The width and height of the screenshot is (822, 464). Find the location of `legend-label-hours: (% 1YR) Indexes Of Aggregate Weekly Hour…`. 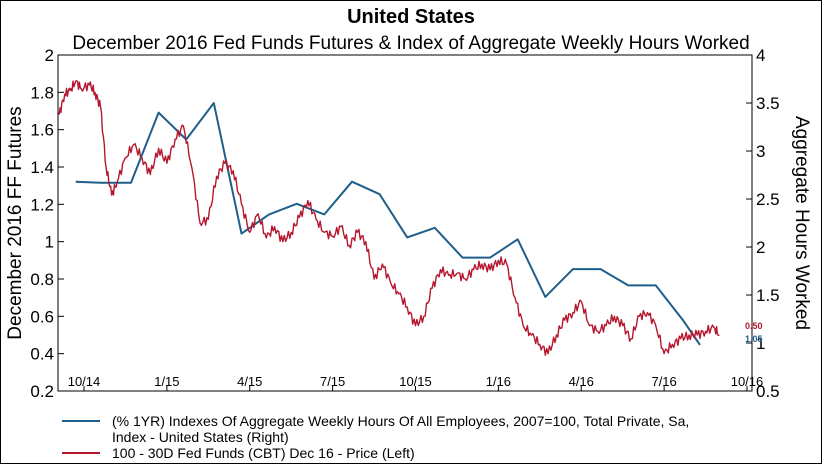

legend-label-hours: (% 1YR) Indexes Of Aggregate Weekly Hour… is located at coordinates (402, 429).